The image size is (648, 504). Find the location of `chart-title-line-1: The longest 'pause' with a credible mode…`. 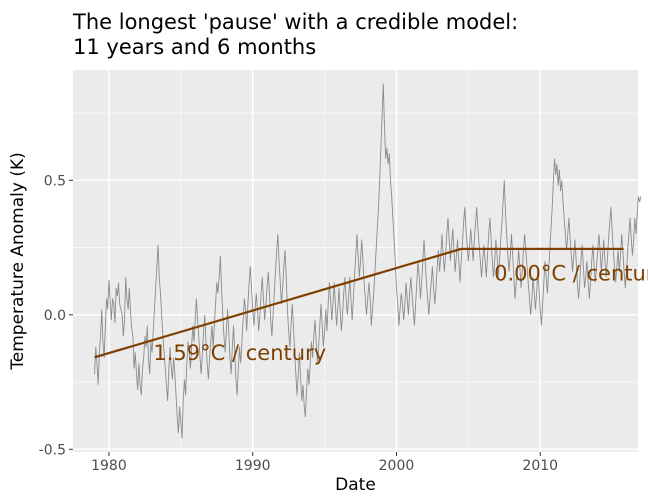

chart-title-line-1: The longest 'pause' with a credible mode… is located at coordinates (295, 22).